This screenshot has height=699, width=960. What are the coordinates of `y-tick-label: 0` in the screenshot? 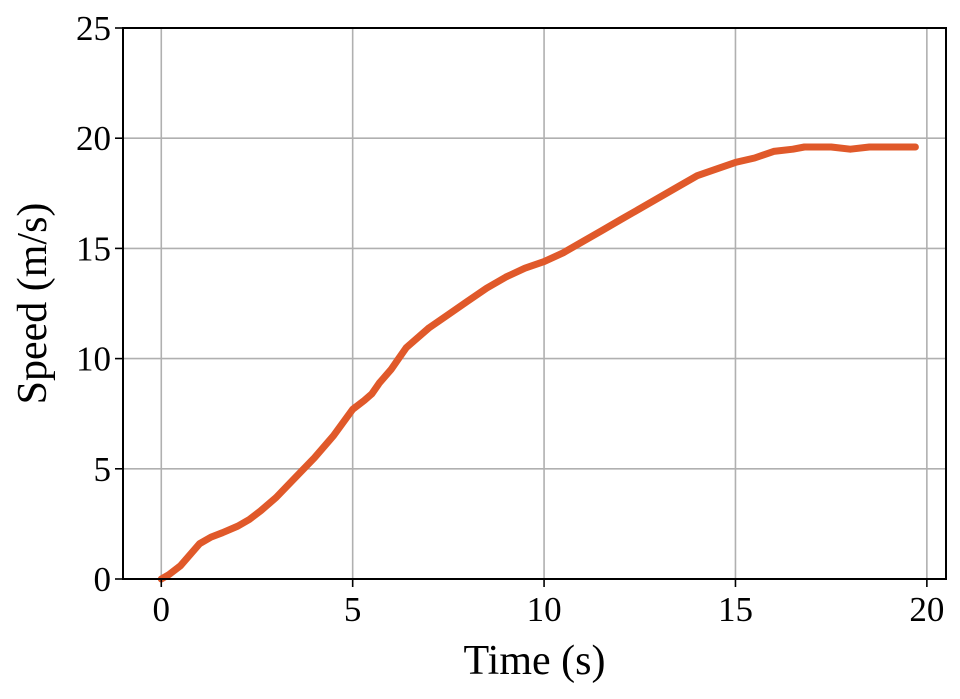 It's located at (103, 579).